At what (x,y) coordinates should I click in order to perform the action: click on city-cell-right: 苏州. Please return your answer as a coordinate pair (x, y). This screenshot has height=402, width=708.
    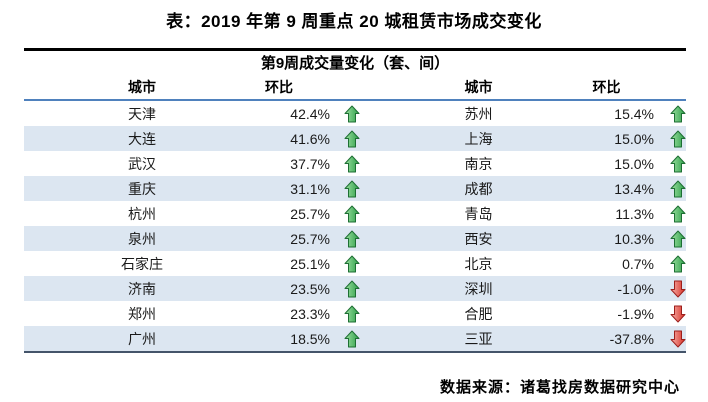
    Looking at the image, I should click on (478, 113).